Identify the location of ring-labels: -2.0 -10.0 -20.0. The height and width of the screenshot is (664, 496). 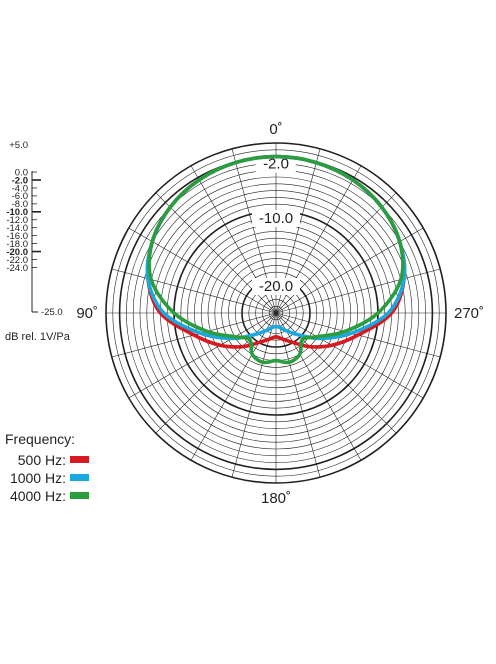
(276, 225).